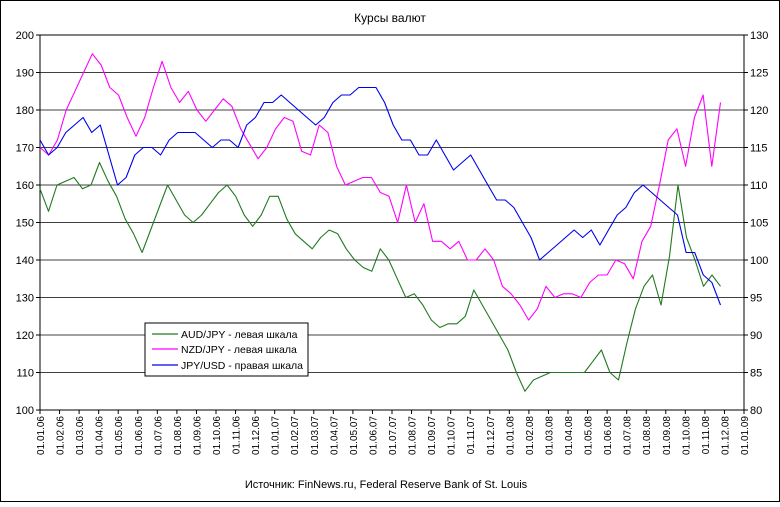 The width and height of the screenshot is (780, 507). Describe the element at coordinates (217, 435) in the screenshot. I see `x-tick-label: 01.10.06` at that location.